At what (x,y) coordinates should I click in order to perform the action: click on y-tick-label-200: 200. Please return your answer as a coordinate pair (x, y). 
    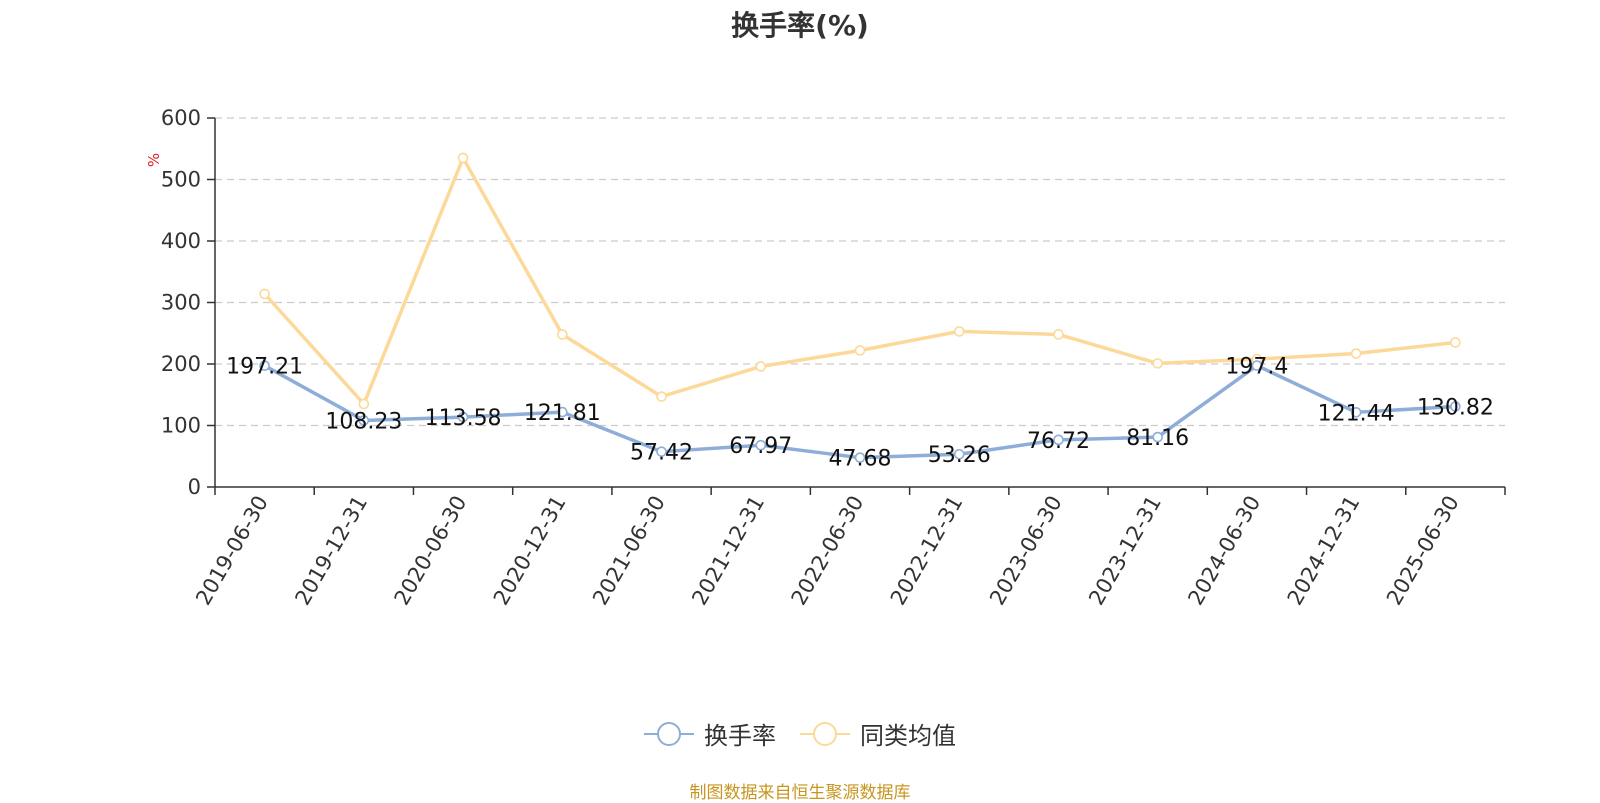
    Looking at the image, I should click on (181, 364).